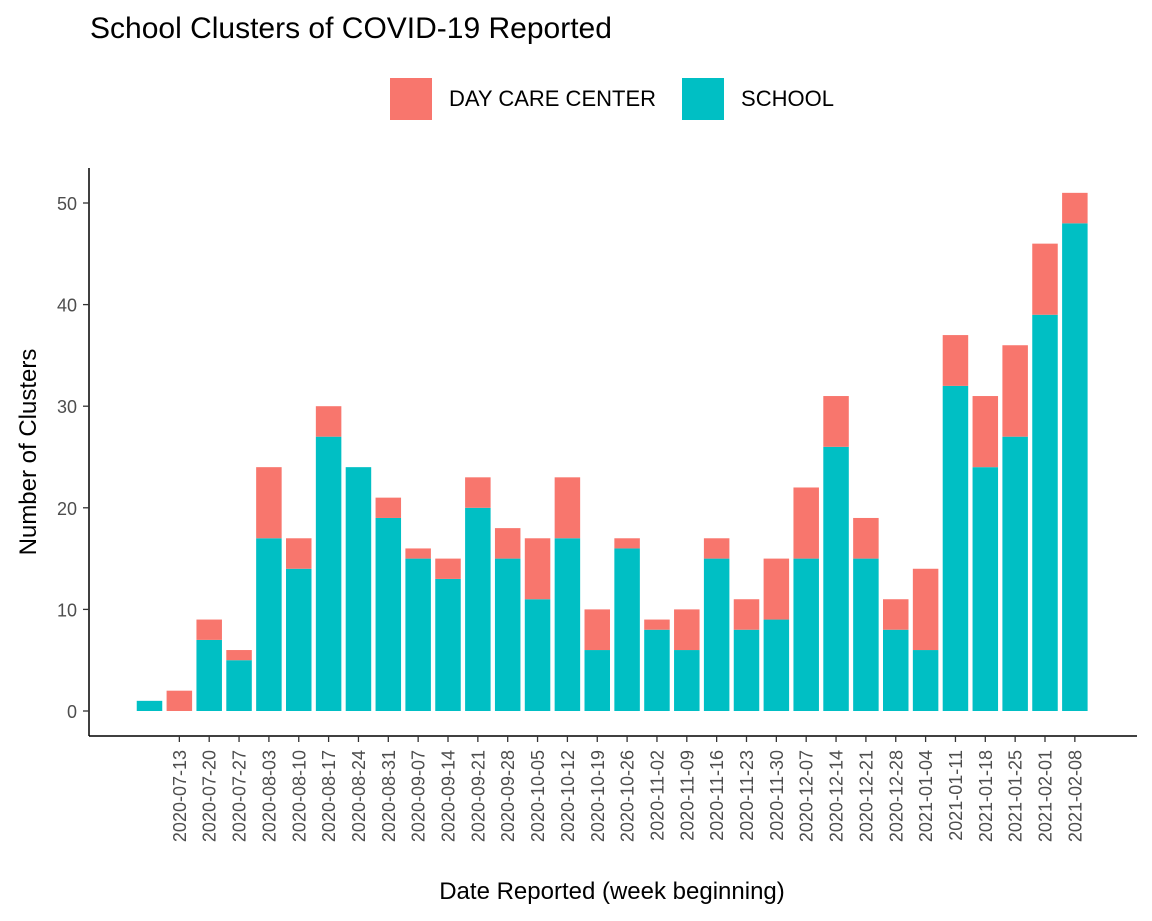 The image size is (1152, 921). Describe the element at coordinates (72, 712) in the screenshot. I see `y-tick-label-0: 0` at that location.